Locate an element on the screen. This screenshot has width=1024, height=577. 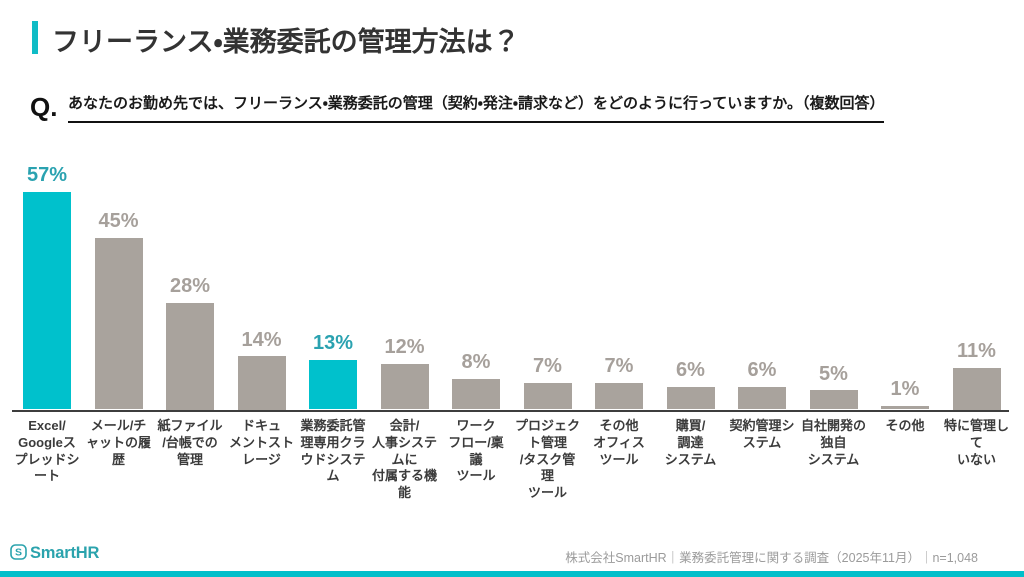
svg-text: S is located at coordinates (18, 553).